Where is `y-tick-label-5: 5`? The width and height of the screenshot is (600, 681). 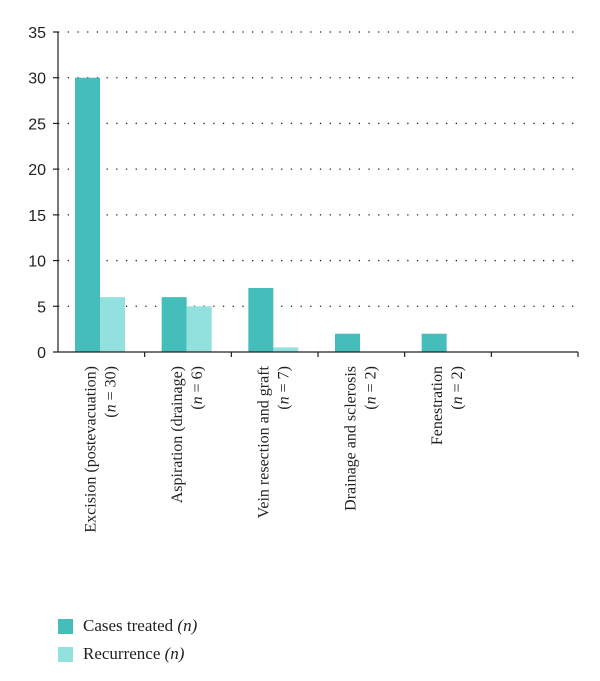 y-tick-label-5: 5 is located at coordinates (41, 307).